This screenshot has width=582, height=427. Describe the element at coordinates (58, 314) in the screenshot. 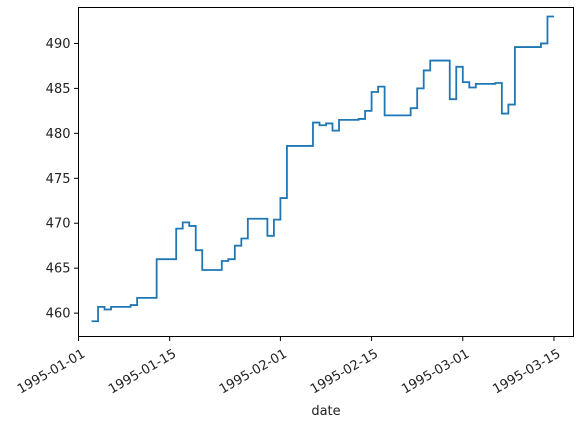

I see `y-tick-label: 460` at that location.